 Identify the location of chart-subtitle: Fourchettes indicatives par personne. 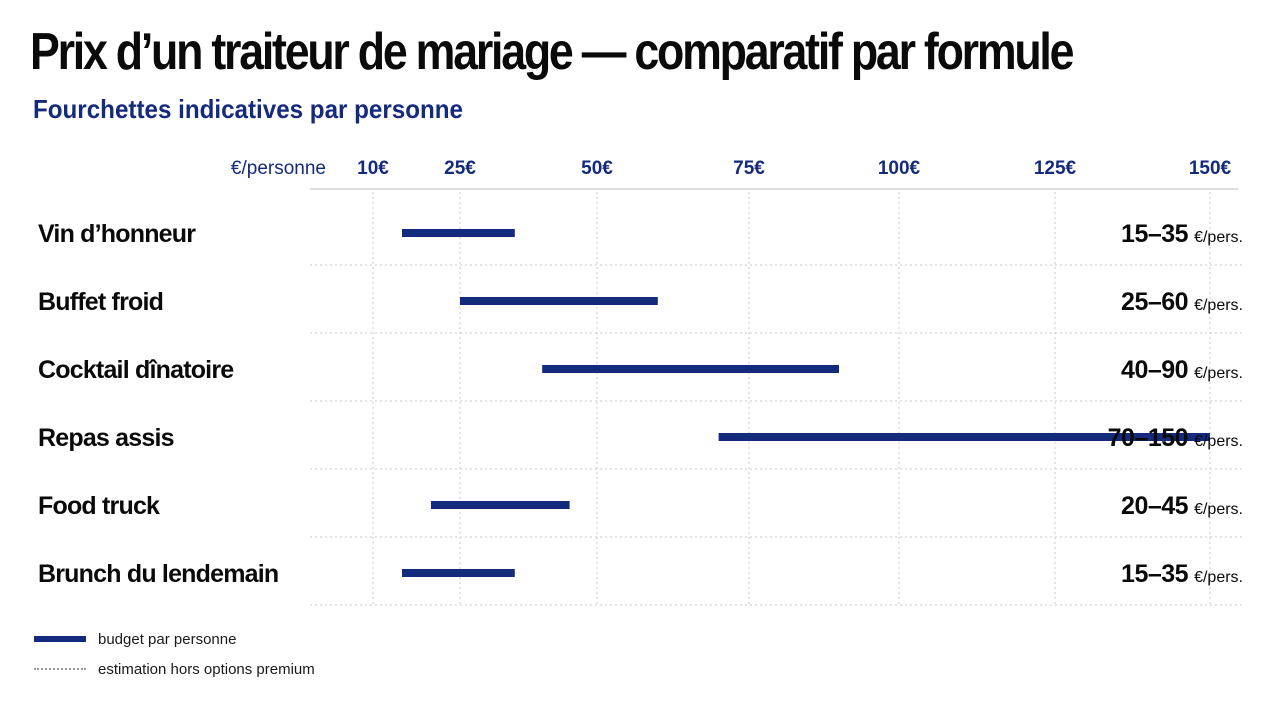
(248, 109).